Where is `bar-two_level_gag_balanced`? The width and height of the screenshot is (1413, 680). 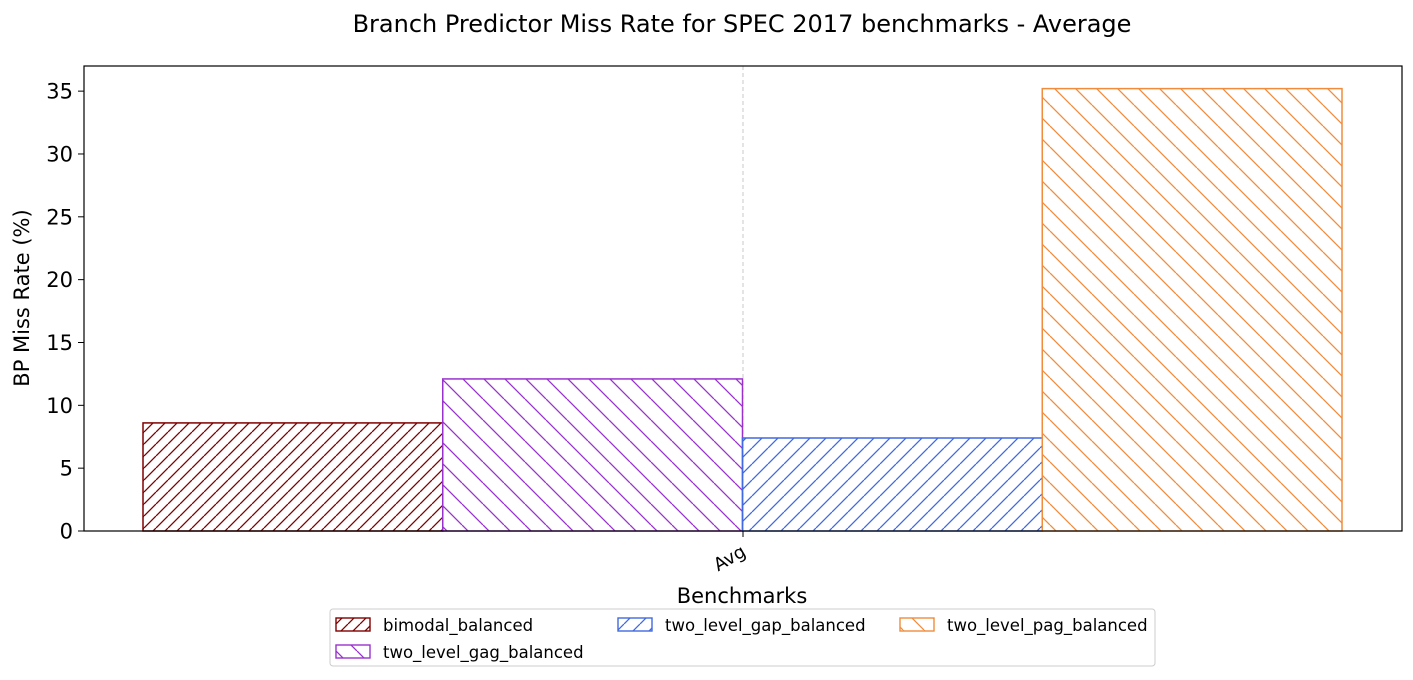
bar-two_level_gag_balanced is located at coordinates (593, 455).